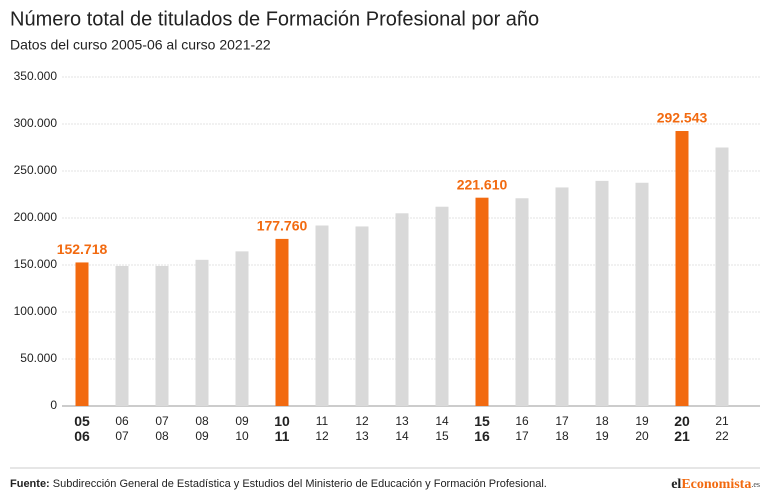 The image size is (770, 500). I want to click on y-tick-label: 300.000, so click(36, 123).